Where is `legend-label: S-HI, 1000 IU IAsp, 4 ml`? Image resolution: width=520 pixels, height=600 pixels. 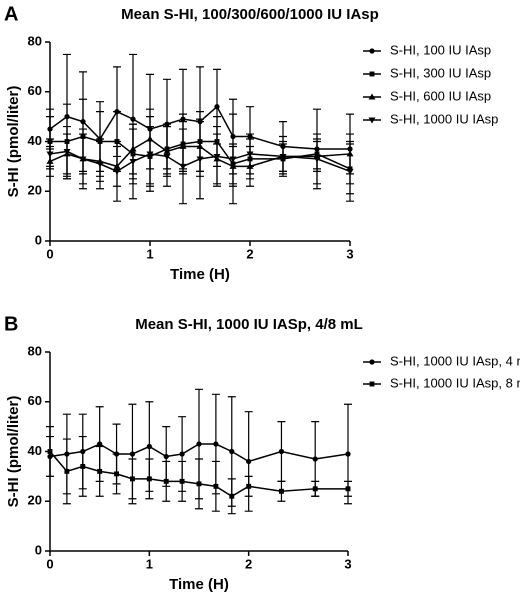 legend-label: S-HI, 1000 IU IAsp, 4 ml is located at coordinates (455, 360).